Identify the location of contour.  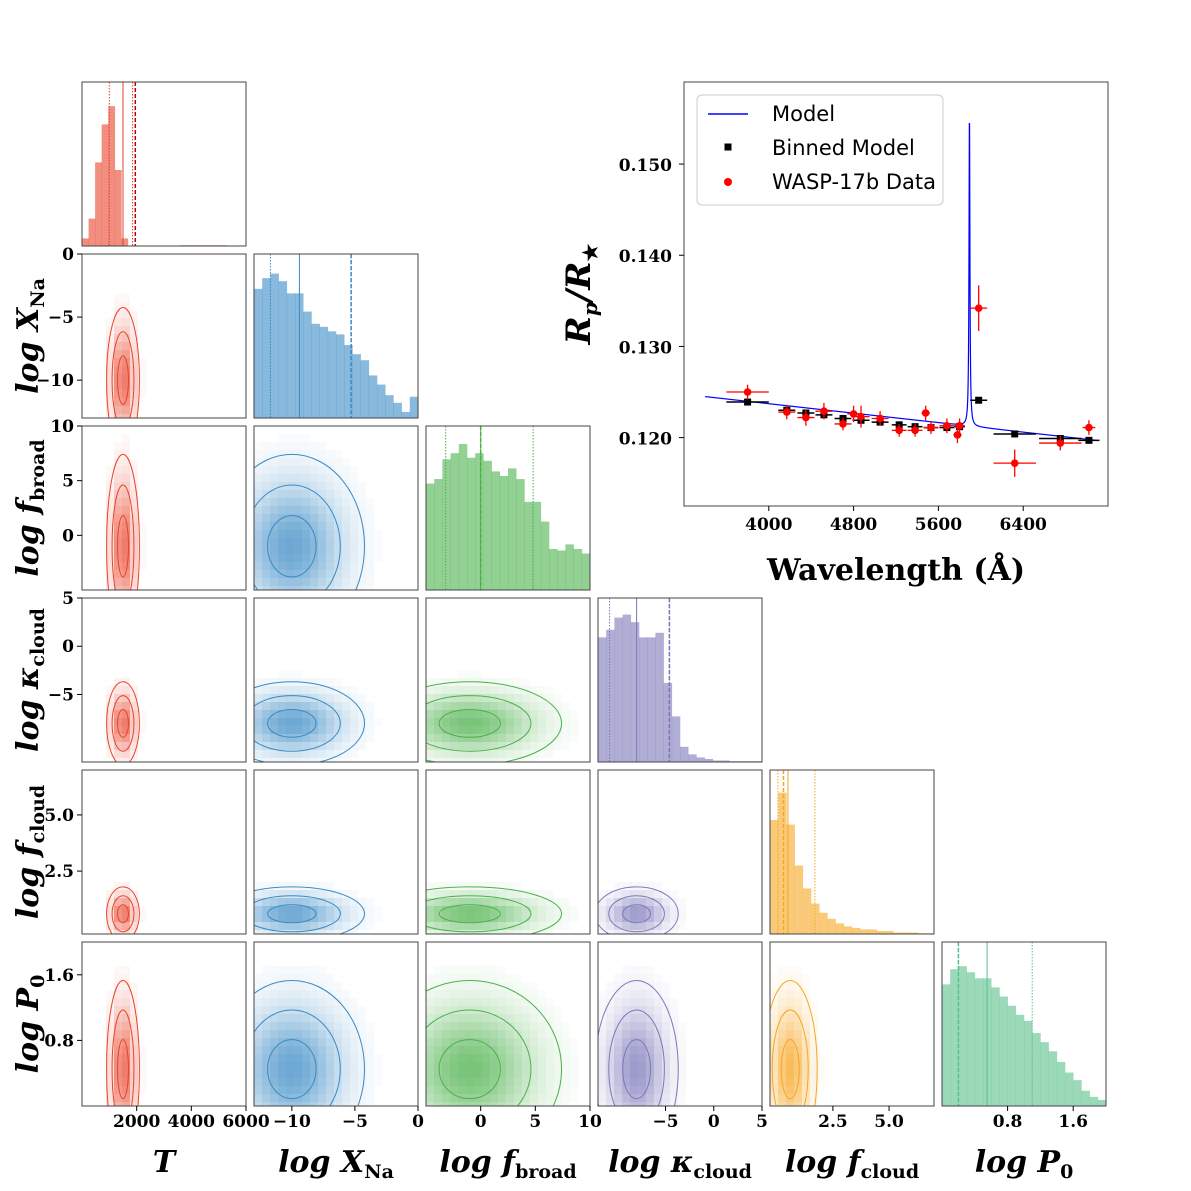
(790, 1057).